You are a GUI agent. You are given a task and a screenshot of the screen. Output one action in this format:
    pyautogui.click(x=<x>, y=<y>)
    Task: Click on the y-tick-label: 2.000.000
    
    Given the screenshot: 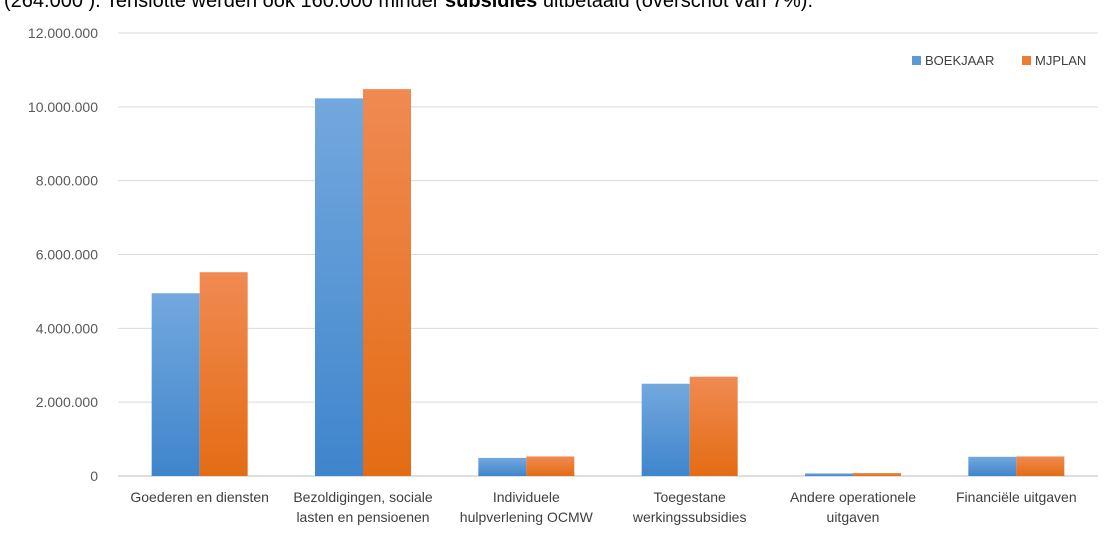 What is the action you would take?
    pyautogui.click(x=67, y=402)
    